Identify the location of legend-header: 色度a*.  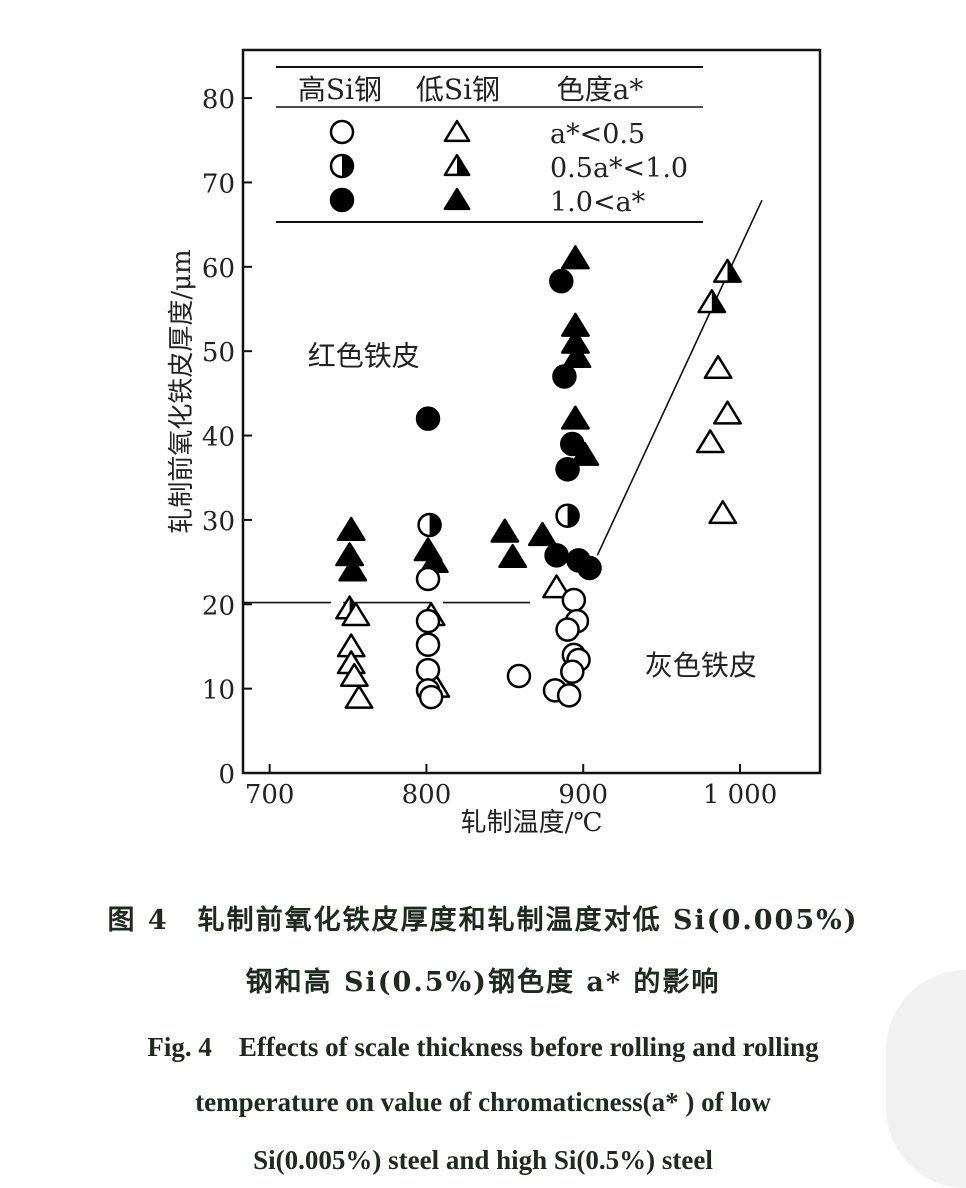
(600, 89).